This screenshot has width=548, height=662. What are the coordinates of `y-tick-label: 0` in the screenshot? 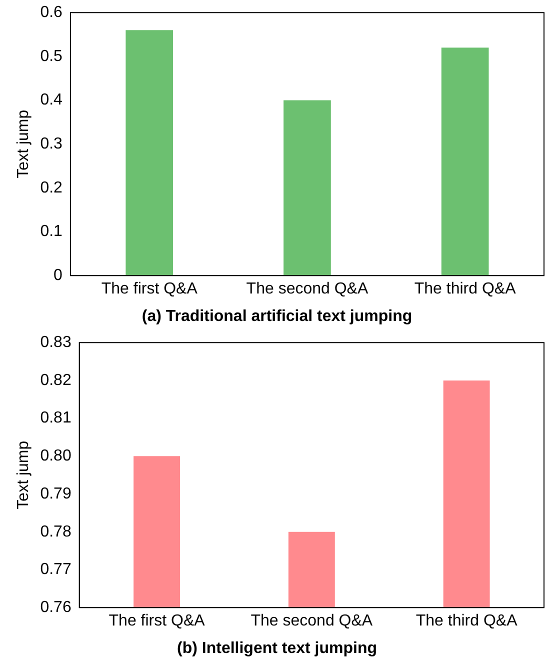 It's located at (58, 275).